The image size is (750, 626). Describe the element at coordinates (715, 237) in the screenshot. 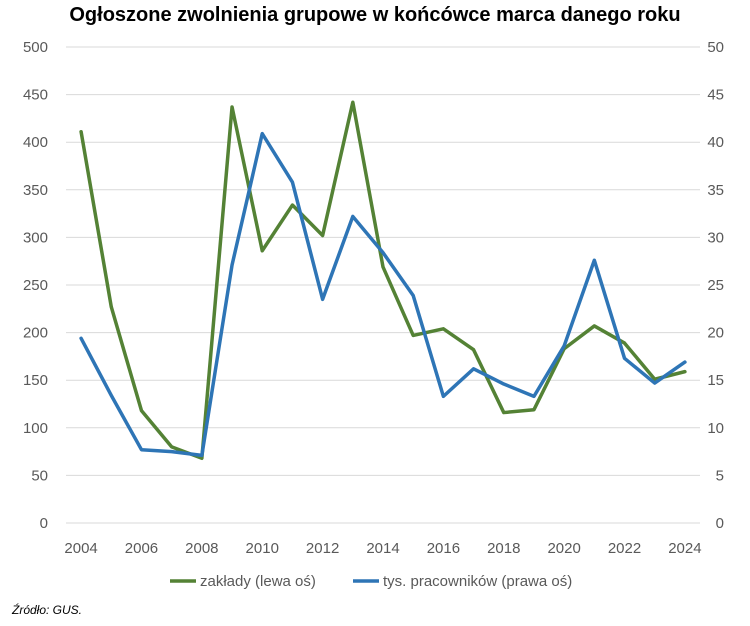

I see `y-right-tick-label: 30` at that location.